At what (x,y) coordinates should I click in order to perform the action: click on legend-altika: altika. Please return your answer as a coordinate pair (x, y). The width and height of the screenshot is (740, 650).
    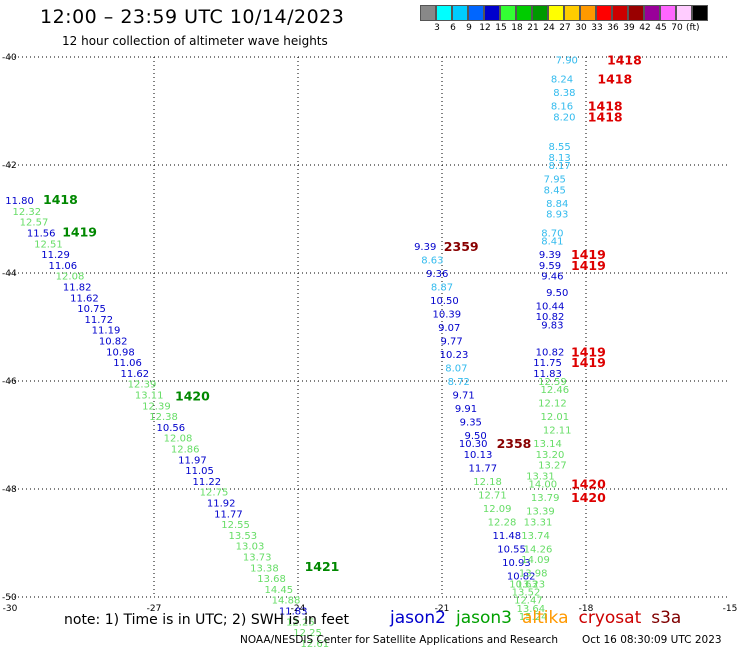
    Looking at the image, I should click on (545, 618).